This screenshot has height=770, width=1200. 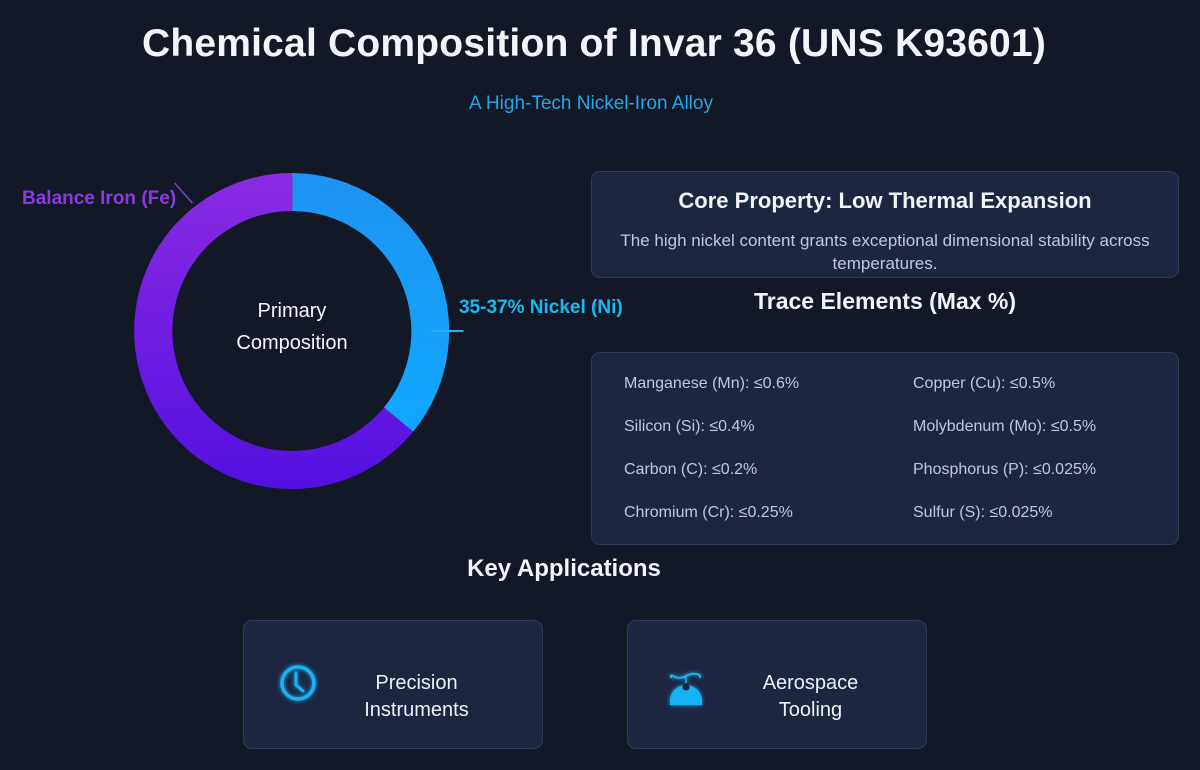 I want to click on donut-ring, so click(x=299, y=330).